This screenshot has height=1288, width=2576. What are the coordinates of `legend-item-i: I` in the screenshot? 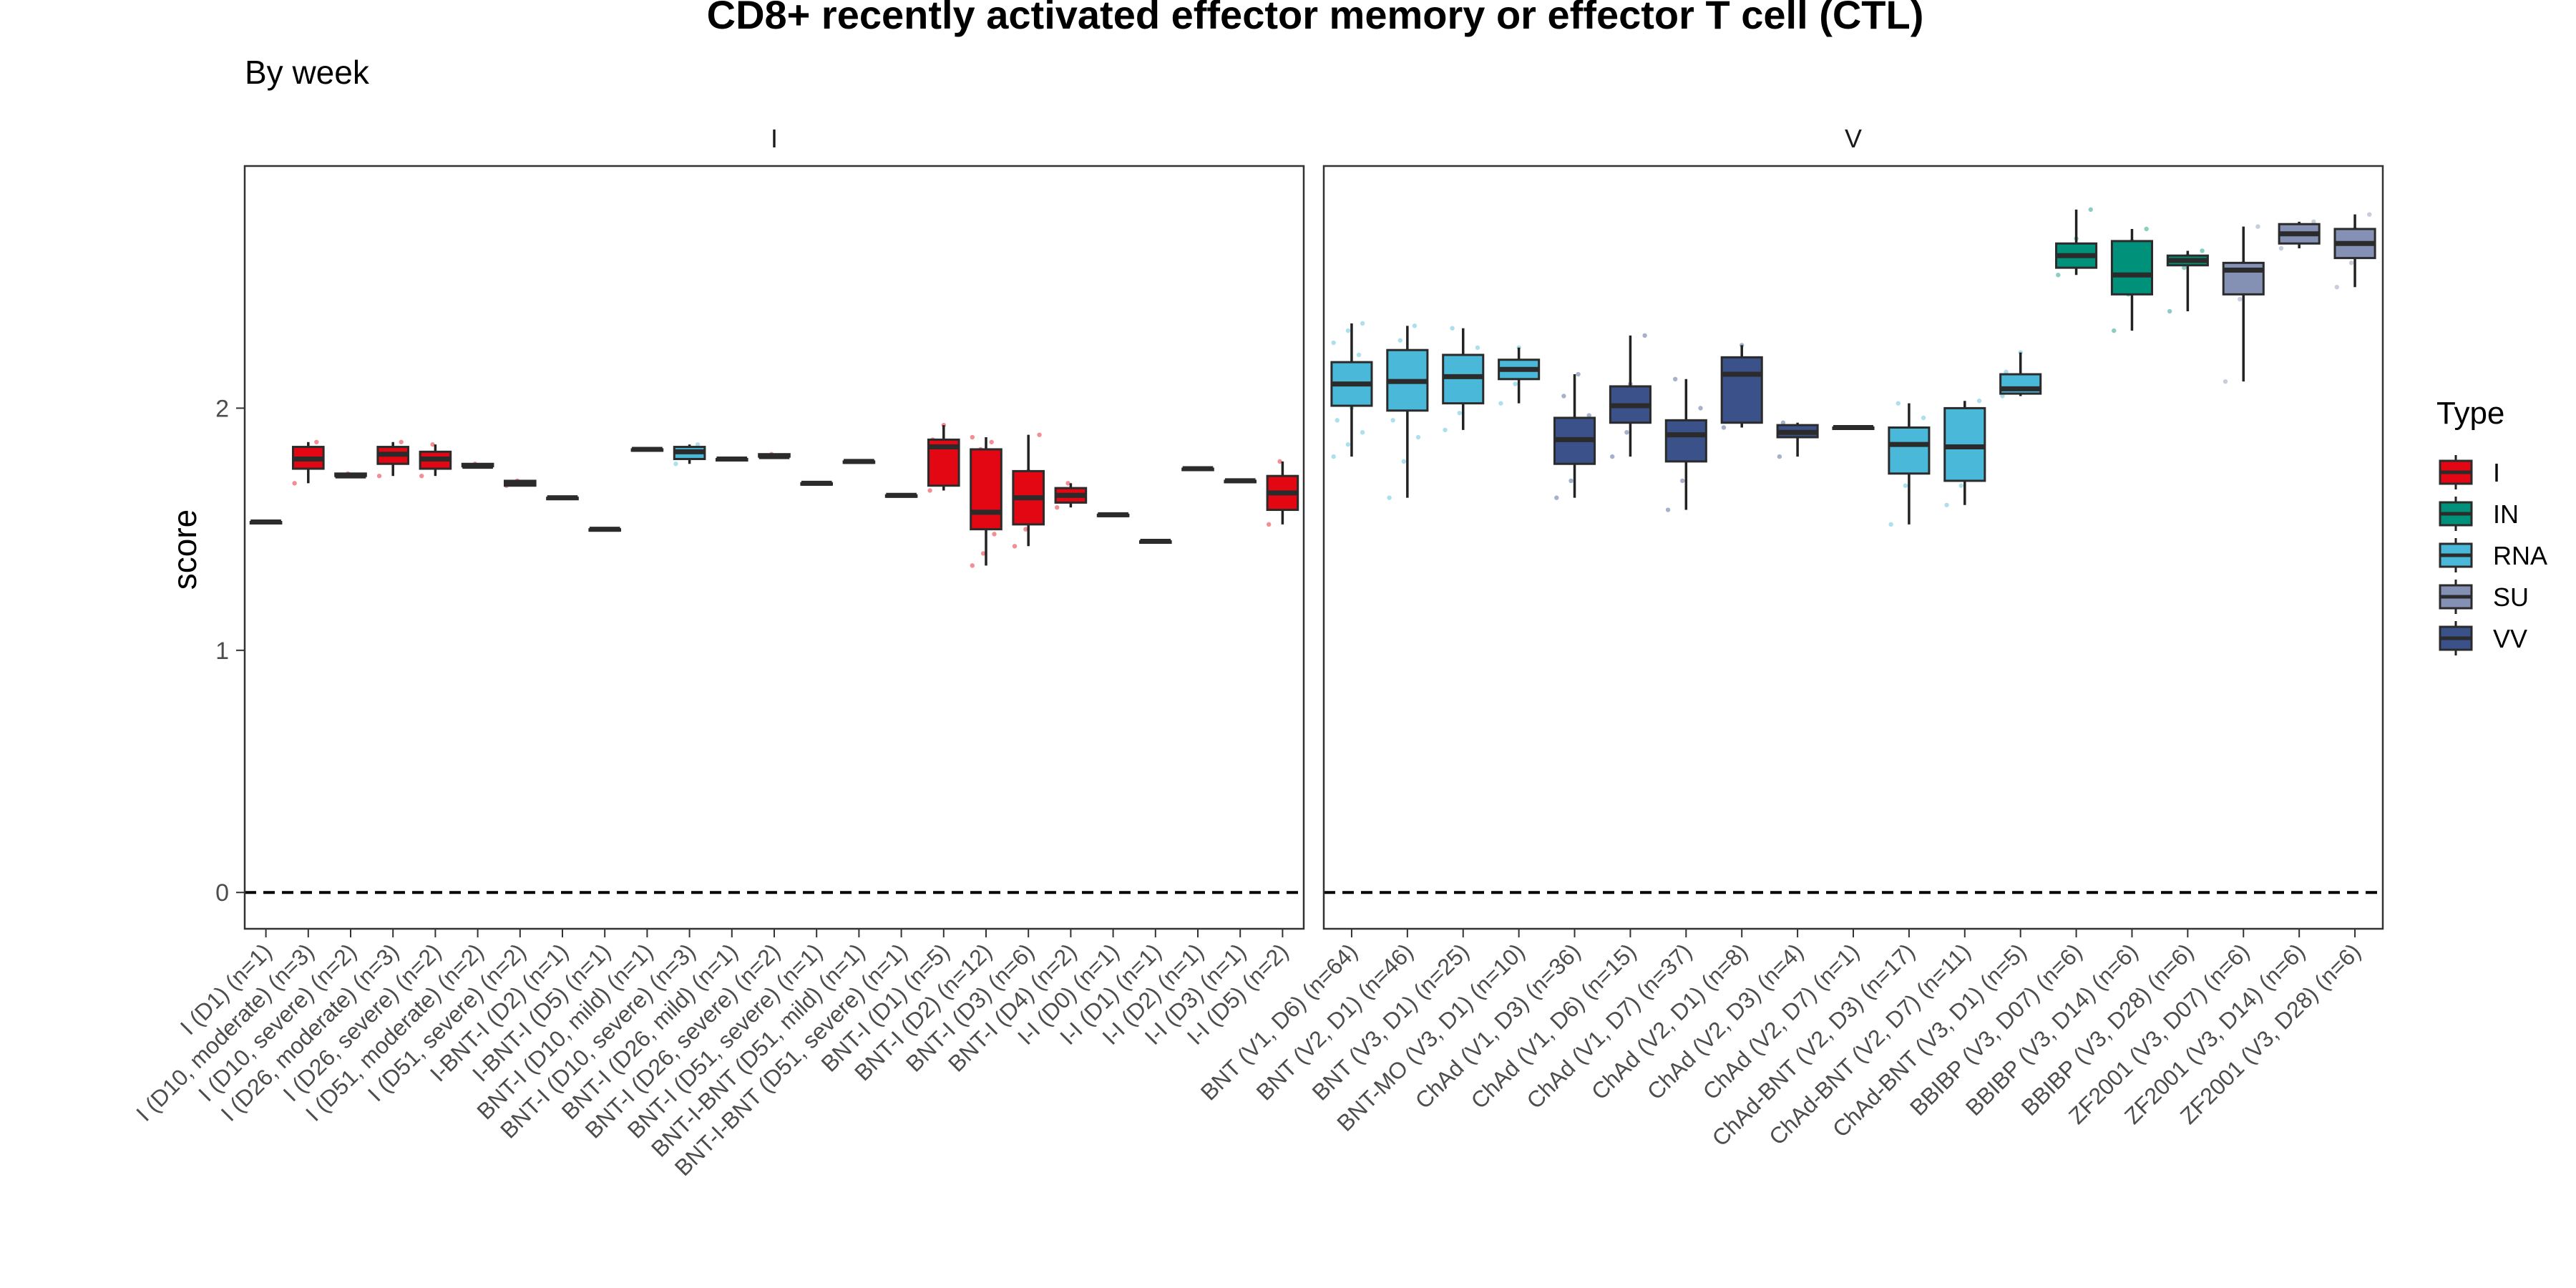 It's located at (2469, 472).